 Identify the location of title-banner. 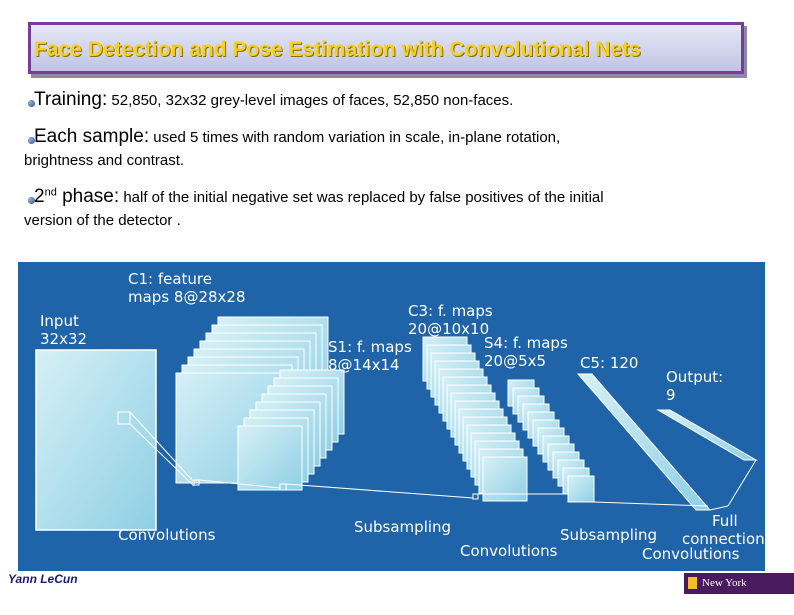
(386, 48).